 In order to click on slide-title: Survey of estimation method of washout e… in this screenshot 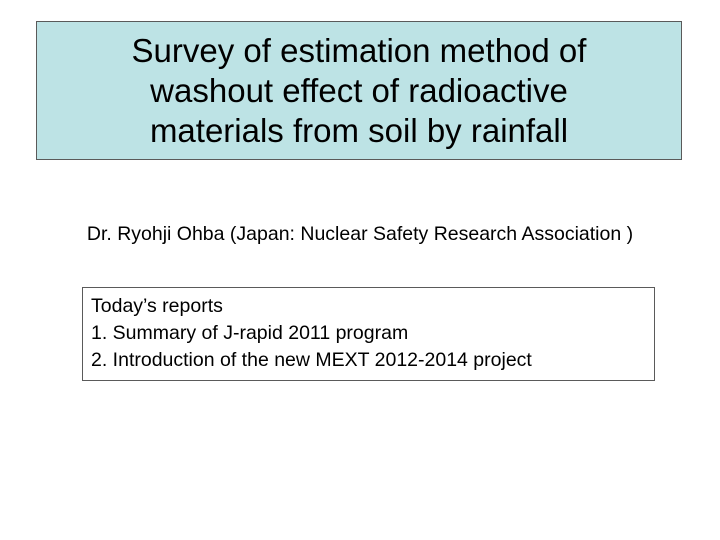, I will do `click(359, 90)`.